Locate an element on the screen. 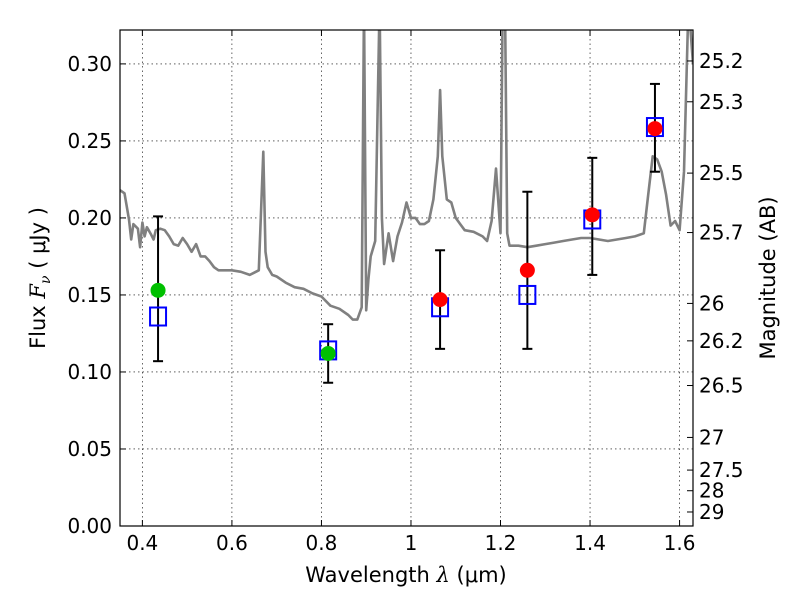 The height and width of the screenshot is (600, 800). y2-tick-label: 25.7 is located at coordinates (721, 233).